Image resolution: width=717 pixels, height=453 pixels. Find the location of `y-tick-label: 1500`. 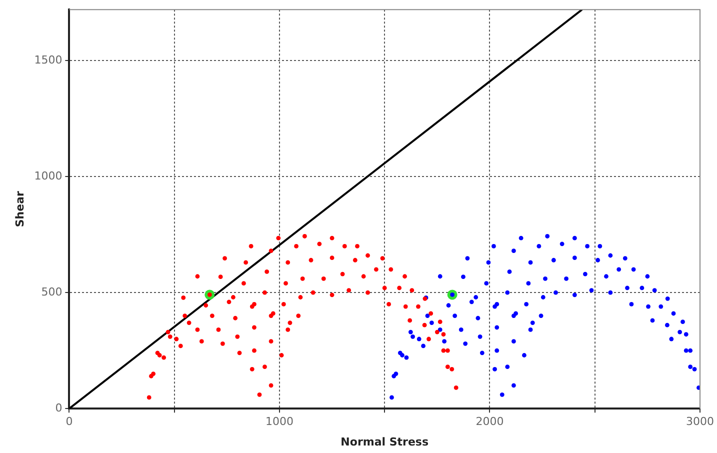

y-tick-label: 1500 is located at coordinates (48, 59).